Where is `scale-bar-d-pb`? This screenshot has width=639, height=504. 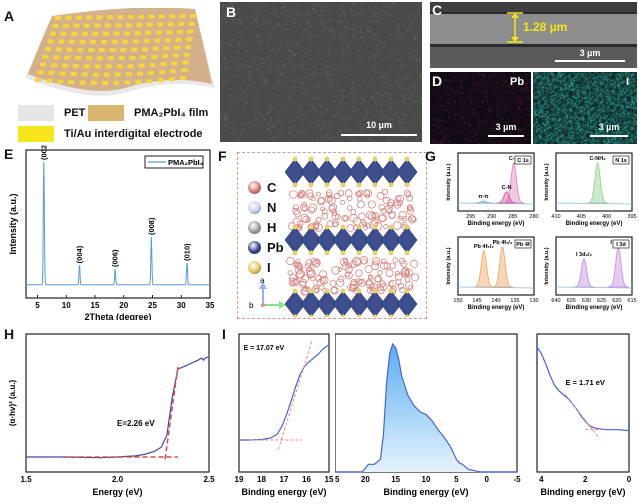 scale-bar-d-pb is located at coordinates (506, 136).